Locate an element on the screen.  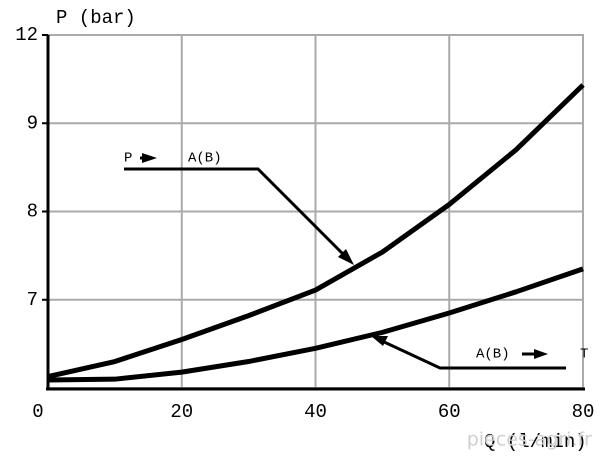
x-tick-label: 20 is located at coordinates (181, 412).